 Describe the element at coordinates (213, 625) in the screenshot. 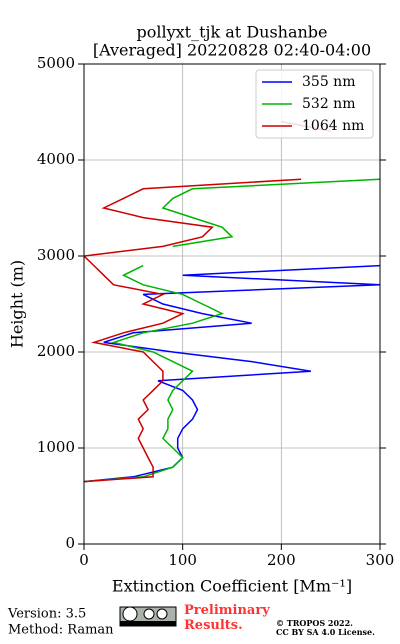

I see `status-text-line2: Results.` at that location.